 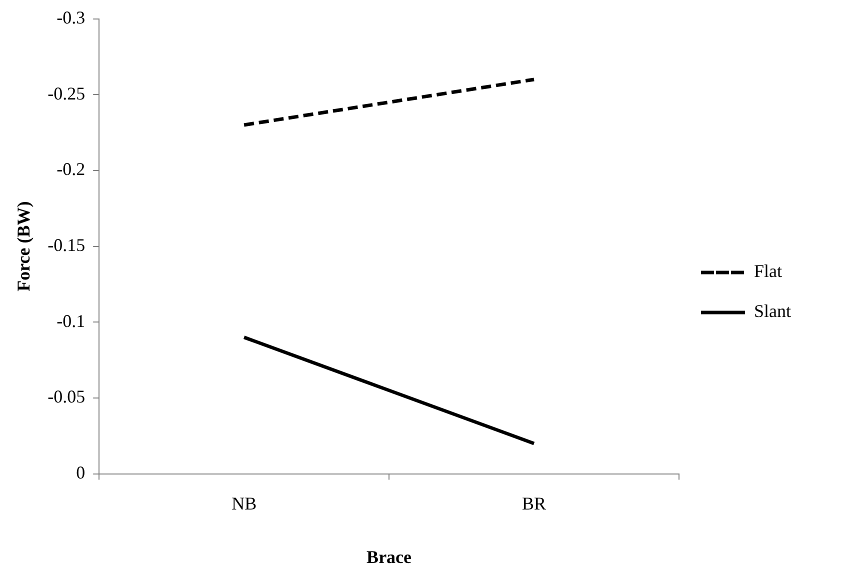 What do you see at coordinates (534, 503) in the screenshot?
I see `x-tick-label: BR` at bounding box center [534, 503].